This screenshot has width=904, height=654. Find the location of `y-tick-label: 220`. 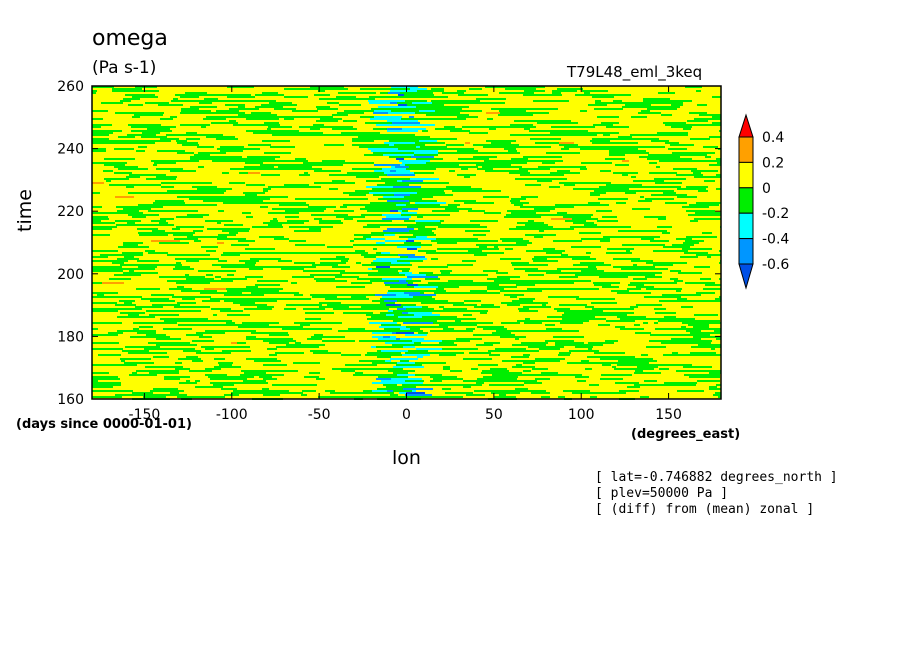

y-tick-label: 220 is located at coordinates (70, 212).